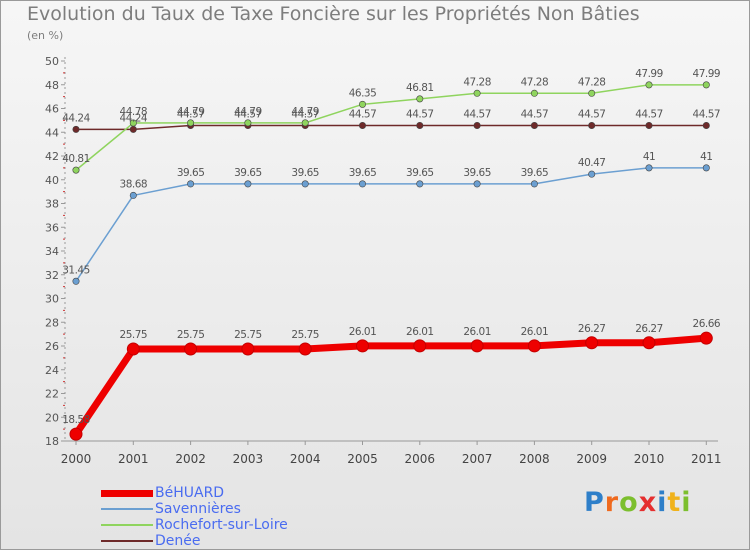 The image size is (750, 550). What do you see at coordinates (363, 93) in the screenshot?
I see `data-label: 46.35` at bounding box center [363, 93].